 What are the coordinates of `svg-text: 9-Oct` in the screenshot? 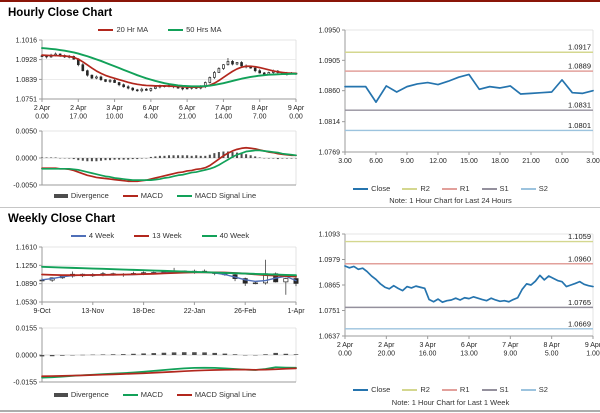 It's located at (41, 311).